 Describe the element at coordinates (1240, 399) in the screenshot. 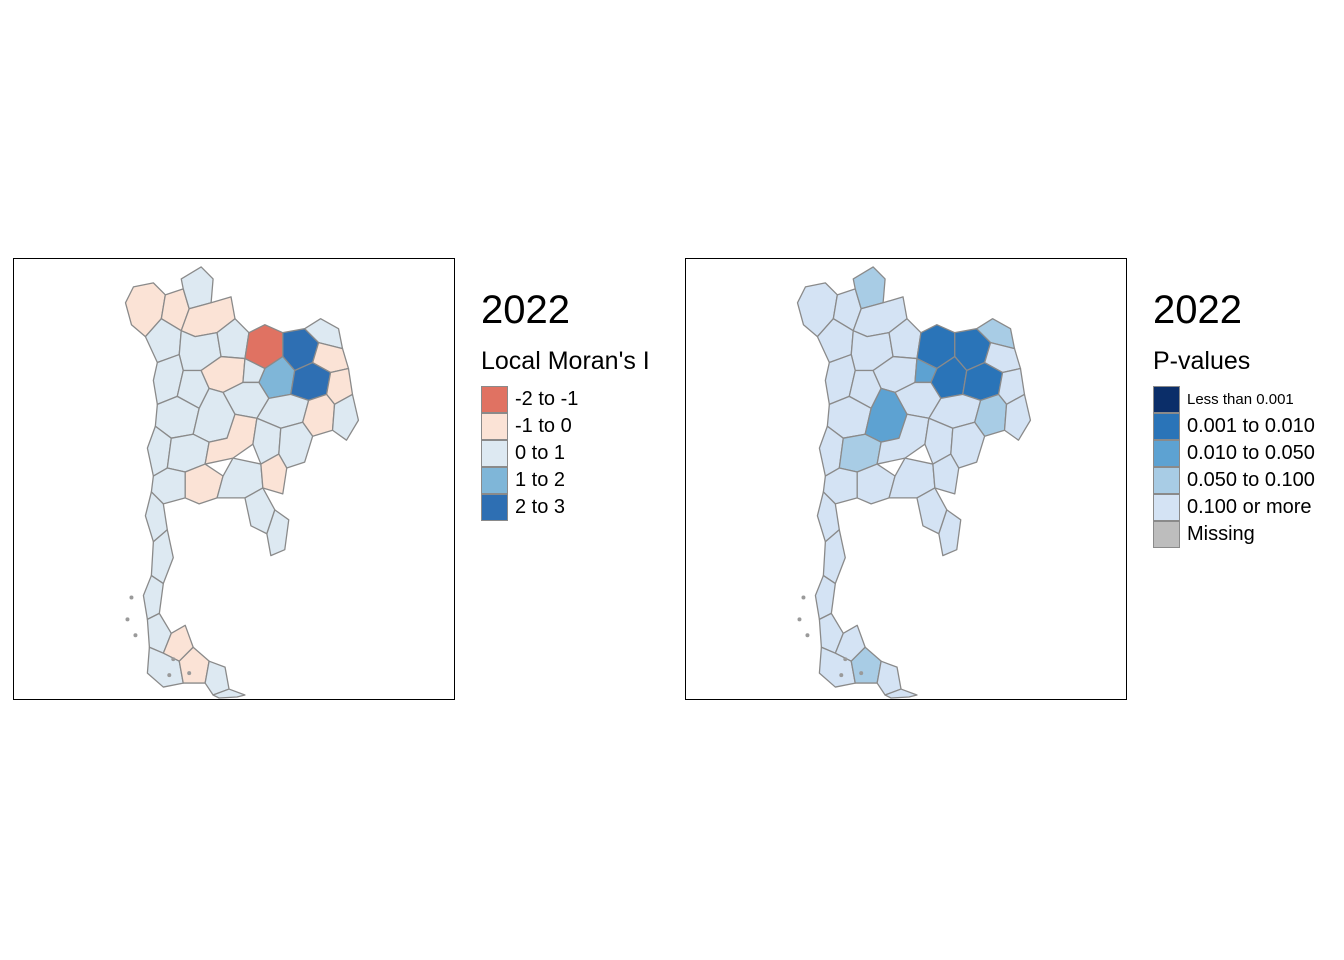

I see `legend-label: Less than 0.001` at that location.